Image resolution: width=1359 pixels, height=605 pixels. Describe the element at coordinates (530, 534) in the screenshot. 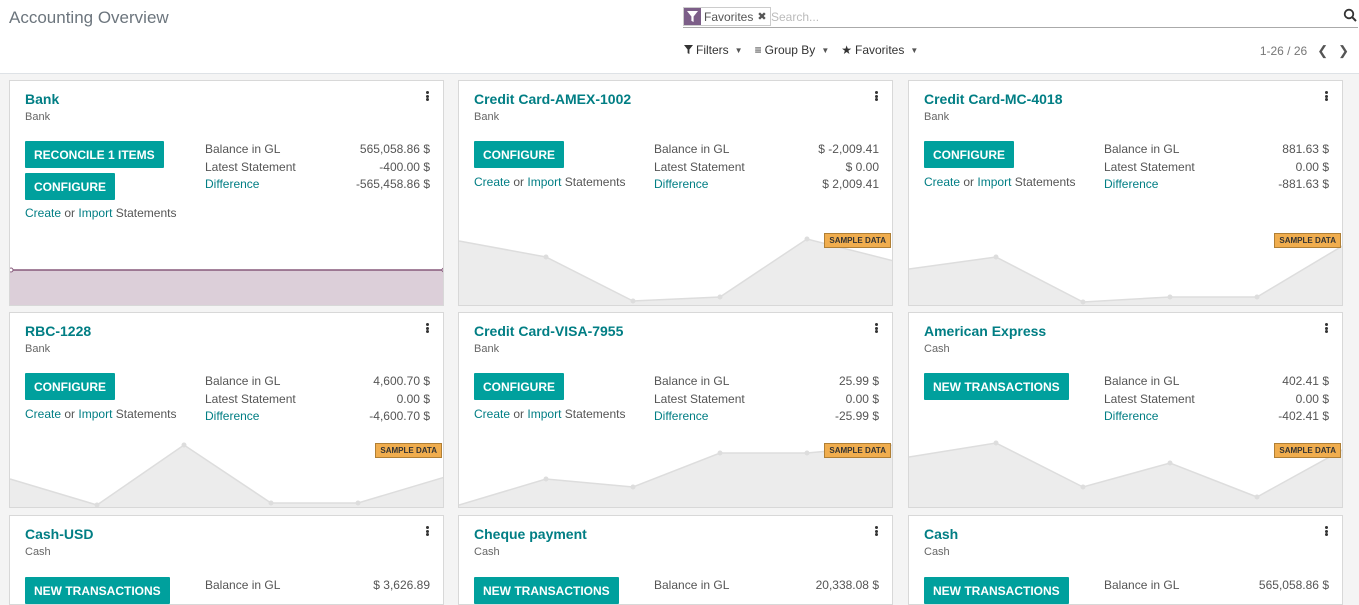

I see `journal-title: Cheque payment` at that location.